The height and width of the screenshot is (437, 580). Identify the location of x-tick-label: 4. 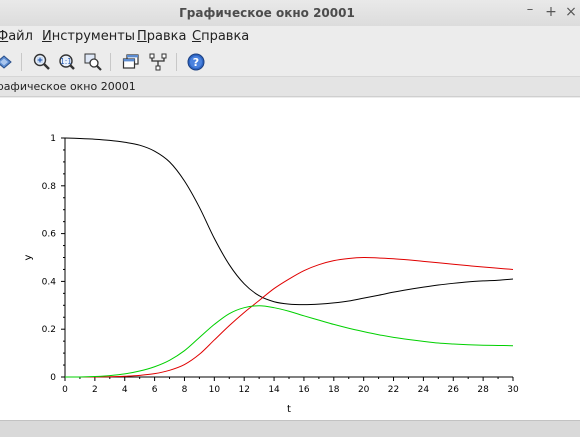
(125, 390).